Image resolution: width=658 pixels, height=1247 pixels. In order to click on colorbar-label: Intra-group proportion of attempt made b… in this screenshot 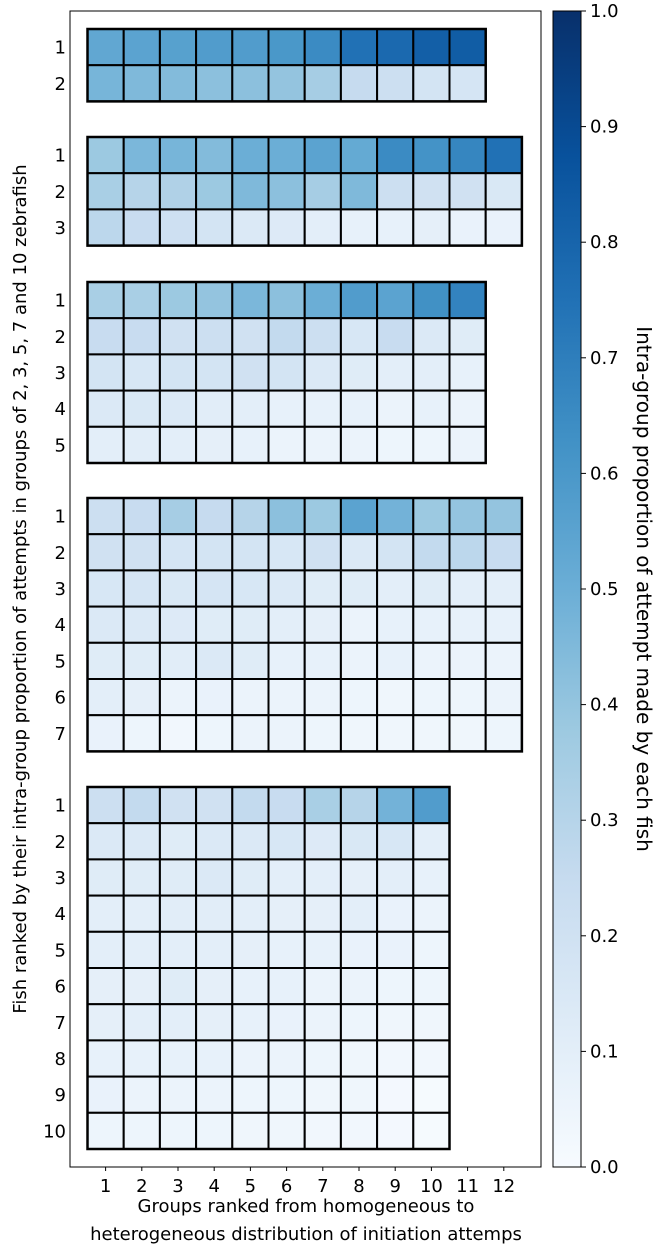, I will do `click(644, 589)`.